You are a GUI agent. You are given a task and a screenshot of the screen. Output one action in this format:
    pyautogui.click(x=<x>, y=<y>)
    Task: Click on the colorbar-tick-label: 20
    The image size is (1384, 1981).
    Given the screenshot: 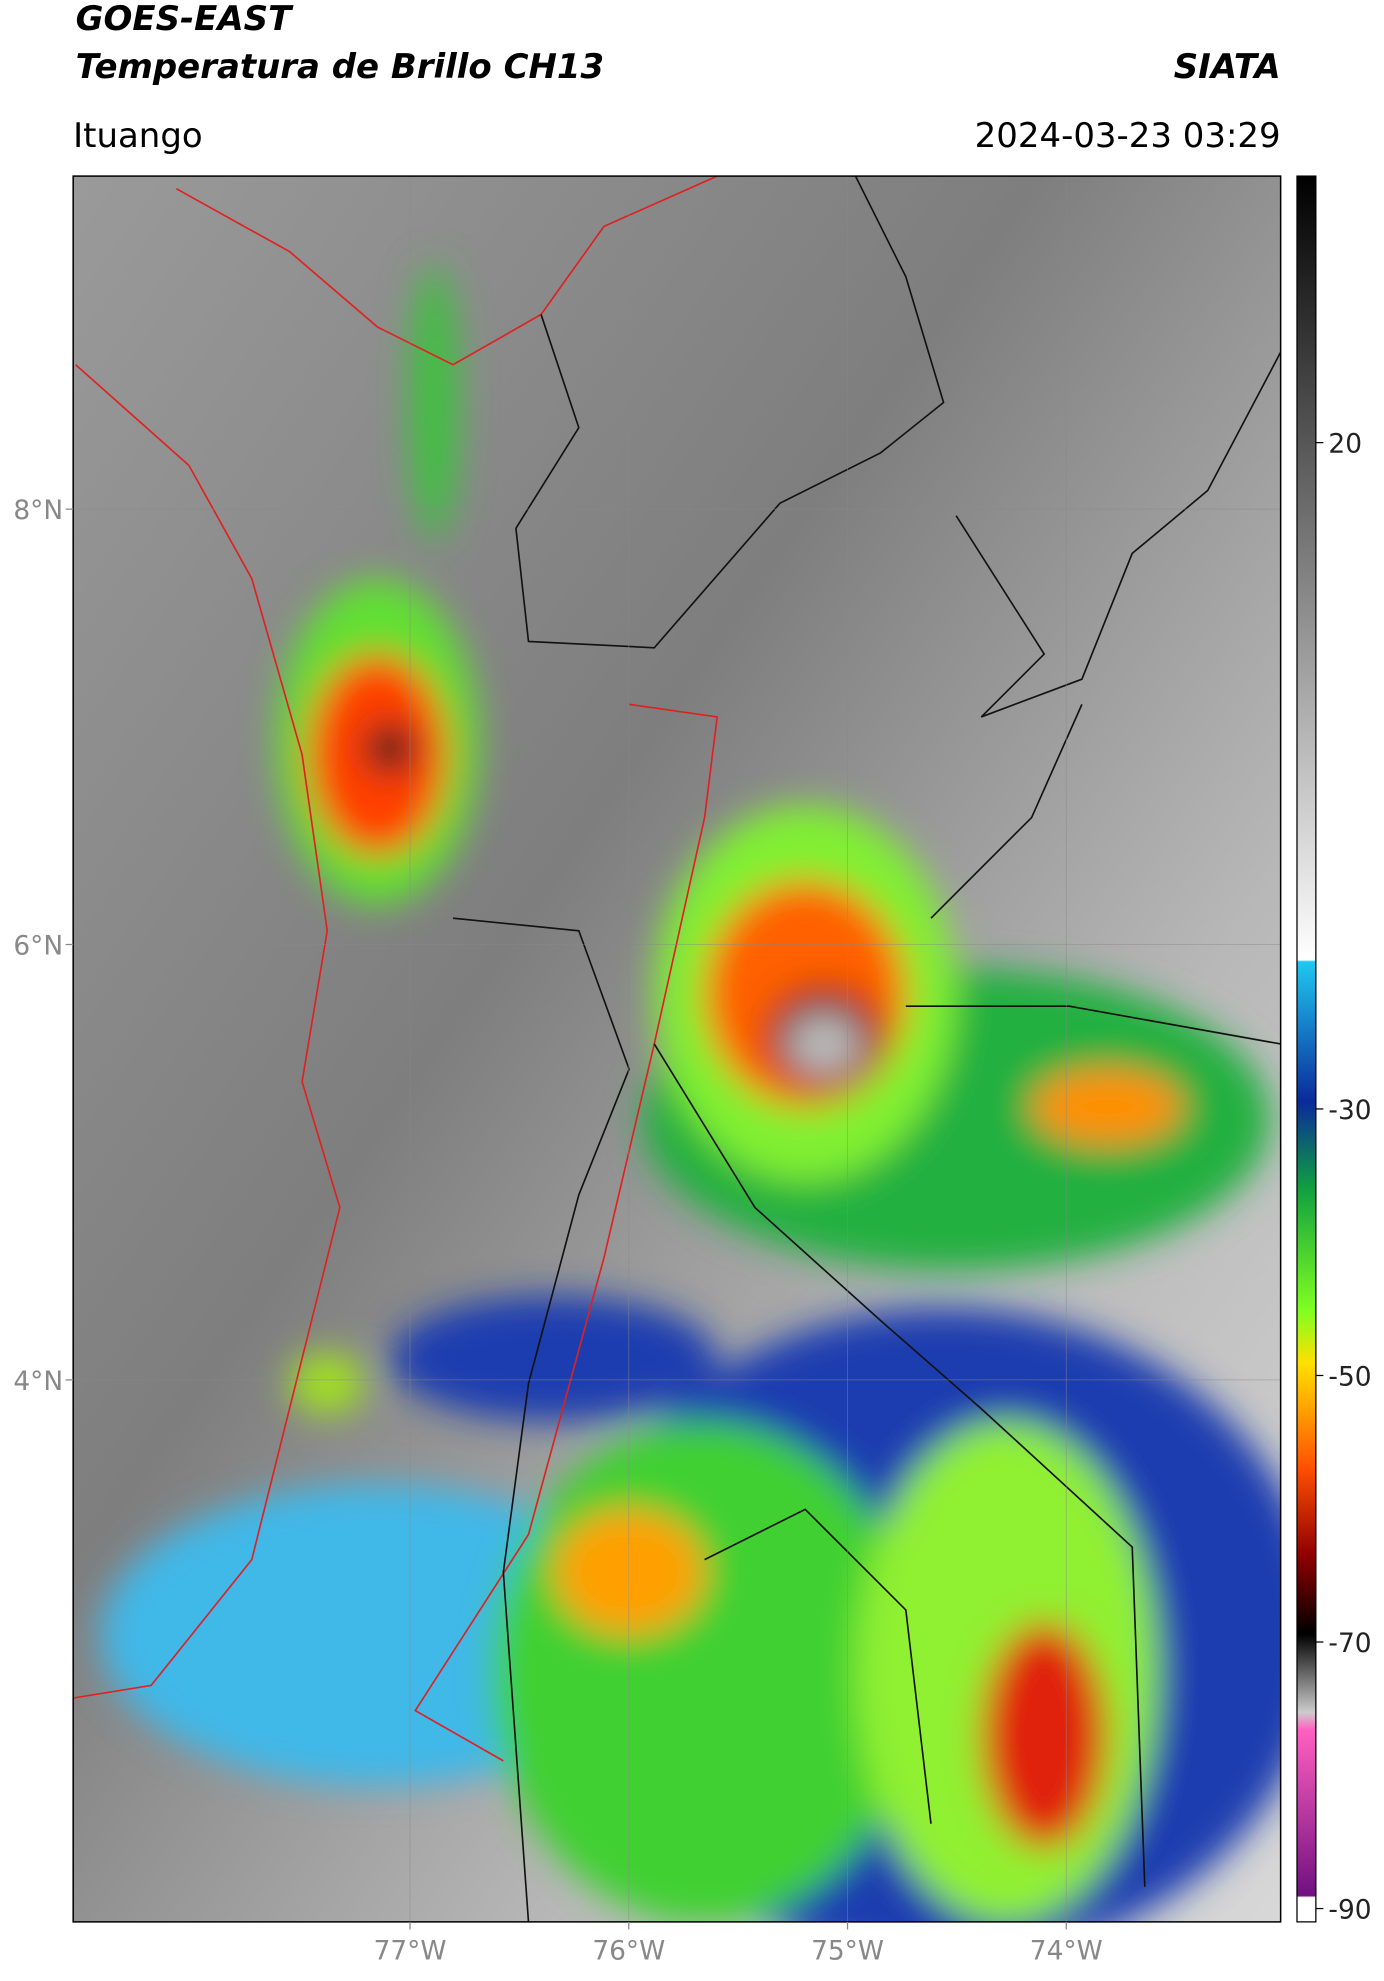 What is the action you would take?
    pyautogui.click(x=1345, y=444)
    